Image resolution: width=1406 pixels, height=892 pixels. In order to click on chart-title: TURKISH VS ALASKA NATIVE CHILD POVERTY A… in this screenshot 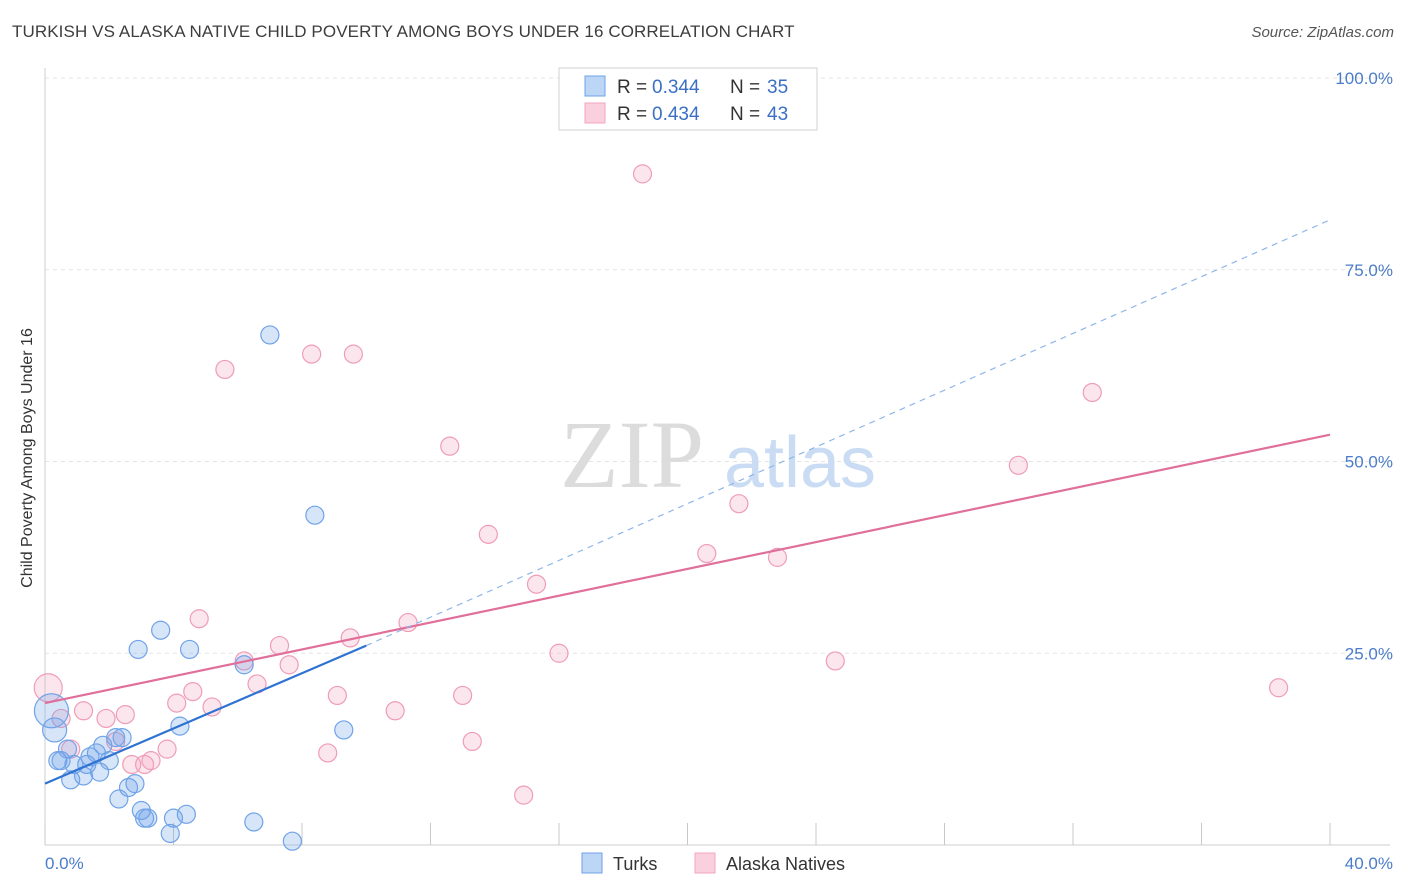, I will do `click(403, 31)`.